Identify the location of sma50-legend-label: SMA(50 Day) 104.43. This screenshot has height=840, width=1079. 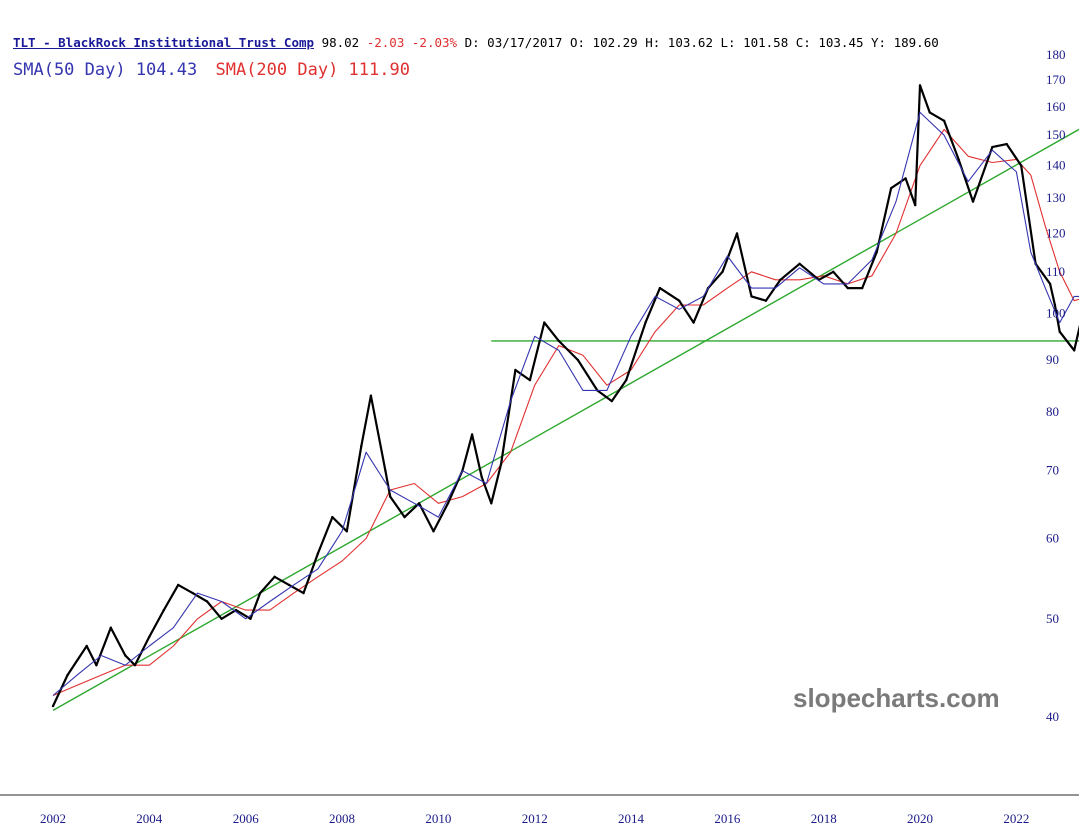
(105, 70).